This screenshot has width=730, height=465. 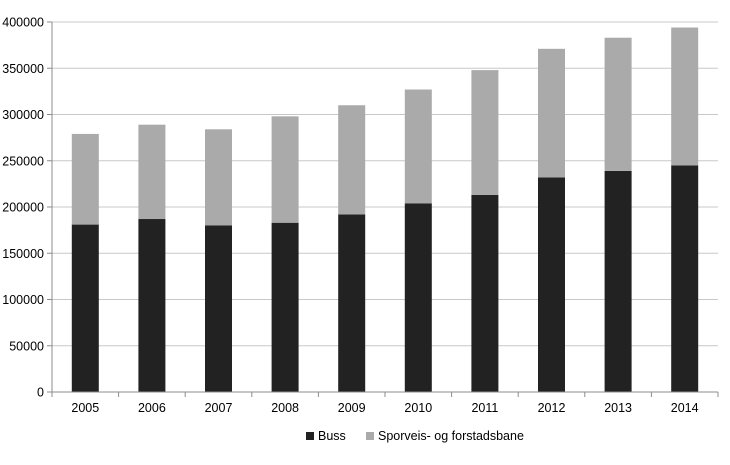 I want to click on bar-buss-2005, so click(x=85, y=308).